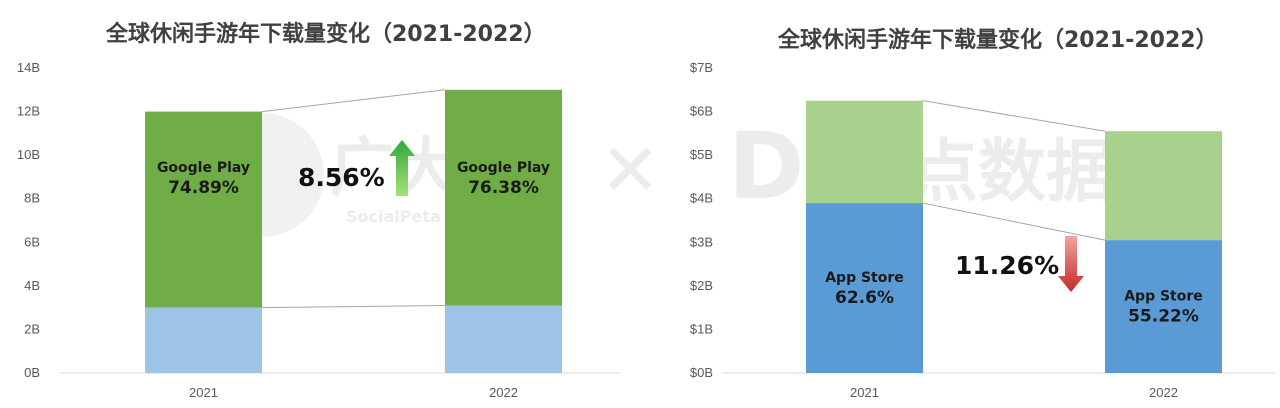  What do you see at coordinates (864, 298) in the screenshot?
I see `segment-label-percent: 62.6%` at bounding box center [864, 298].